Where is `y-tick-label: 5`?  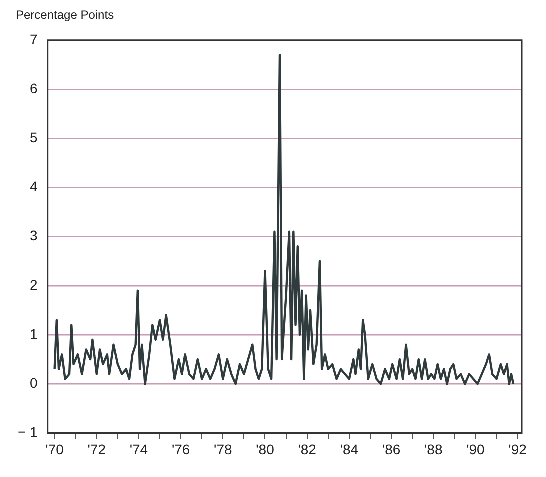
y-tick-label: 5 is located at coordinates (34, 137).